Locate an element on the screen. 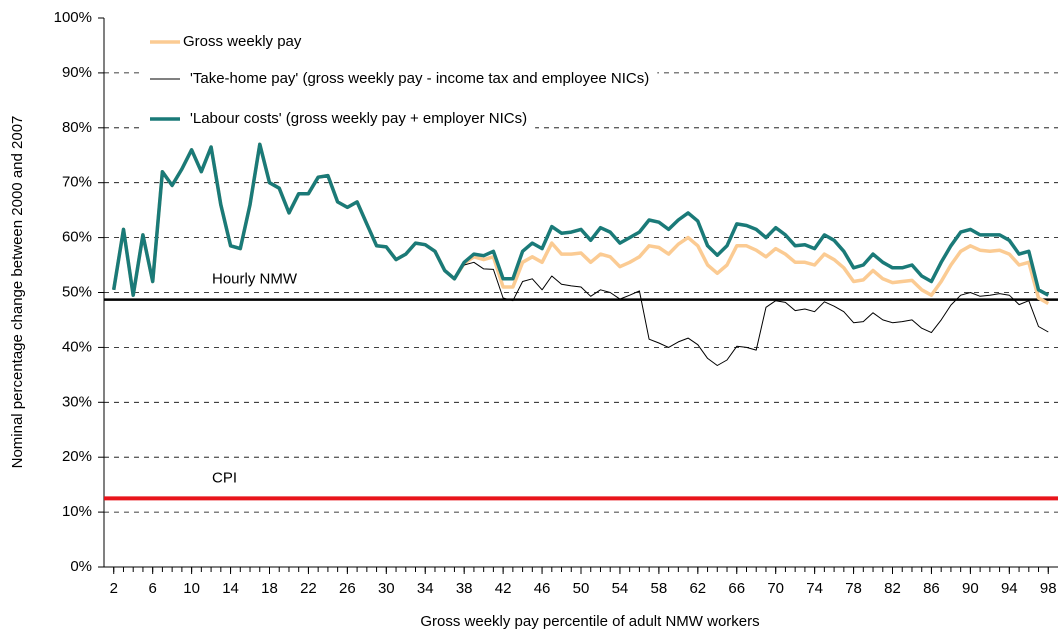 The height and width of the screenshot is (637, 1060). y-tick-label: 10% is located at coordinates (77, 511).